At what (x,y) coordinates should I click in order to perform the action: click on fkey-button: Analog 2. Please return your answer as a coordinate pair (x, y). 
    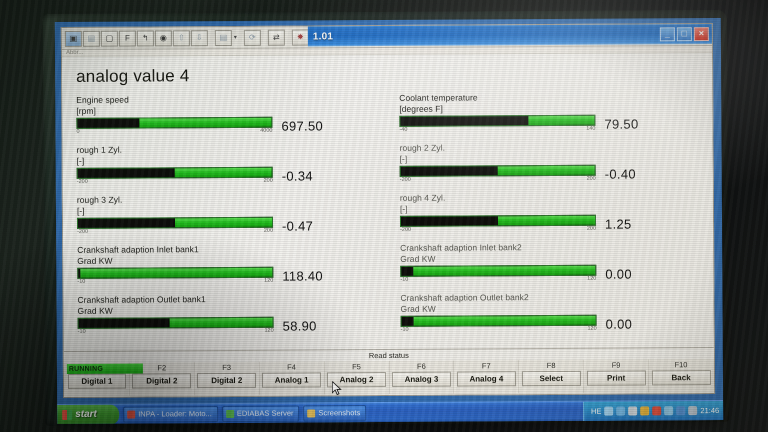
    Looking at the image, I should click on (356, 380).